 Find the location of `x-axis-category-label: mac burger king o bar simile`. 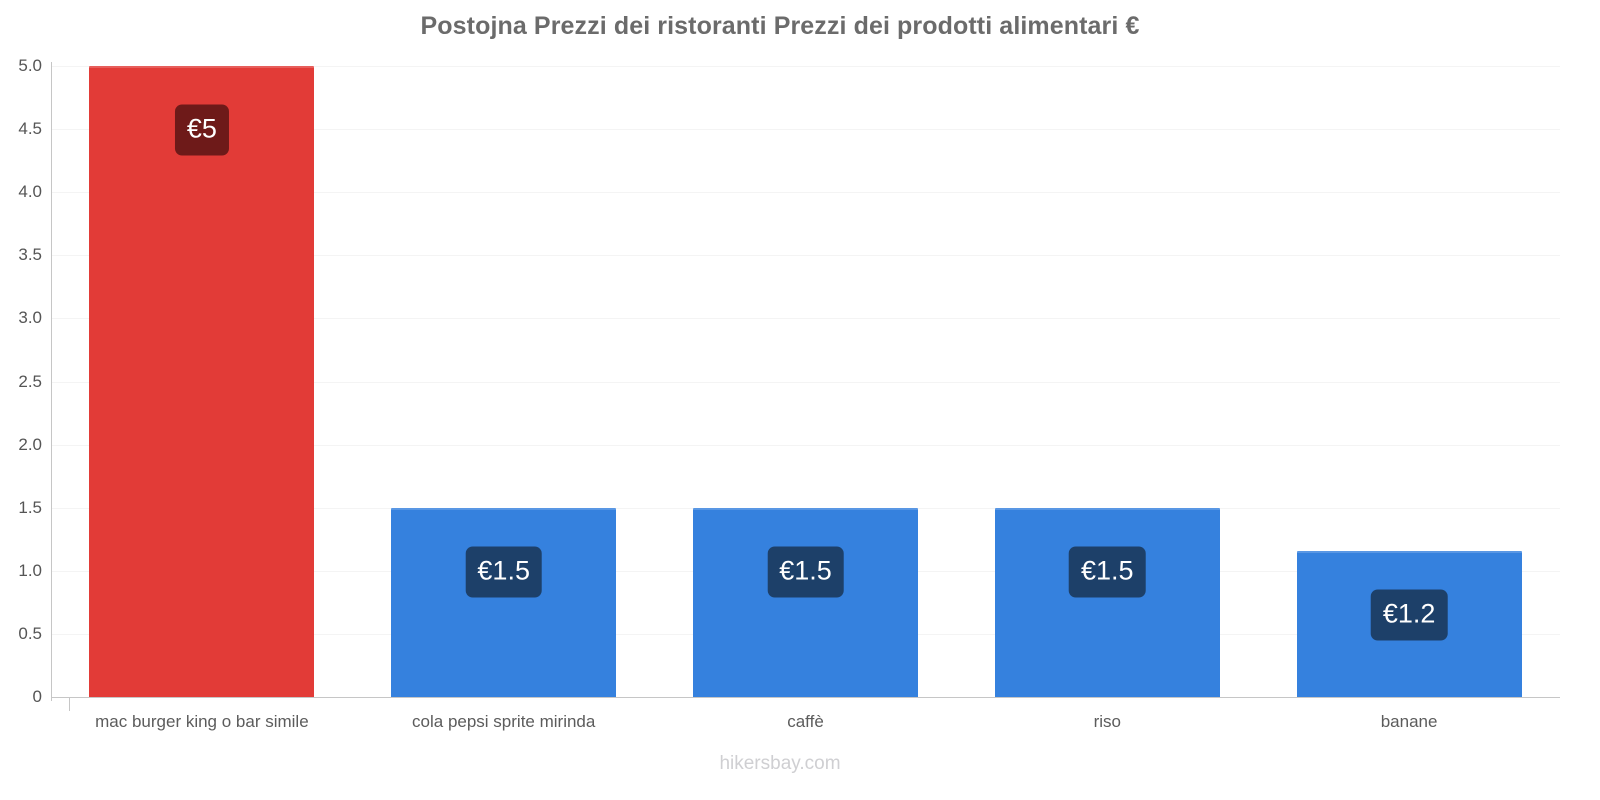

x-axis-category-label: mac burger king o bar simile is located at coordinates (202, 721).